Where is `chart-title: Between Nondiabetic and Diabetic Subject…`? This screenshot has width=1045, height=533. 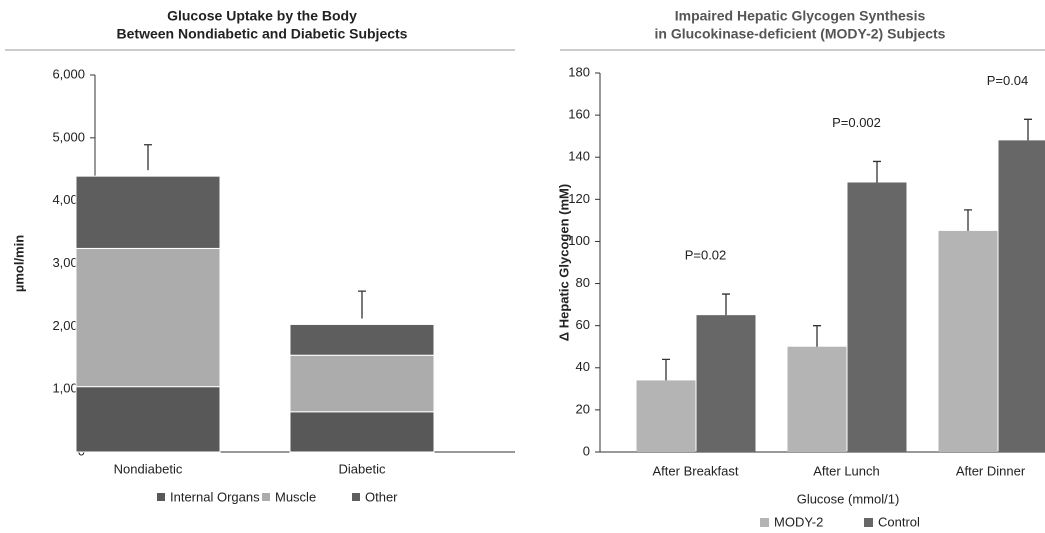
chart-title: Between Nondiabetic and Diabetic Subject… is located at coordinates (262, 34).